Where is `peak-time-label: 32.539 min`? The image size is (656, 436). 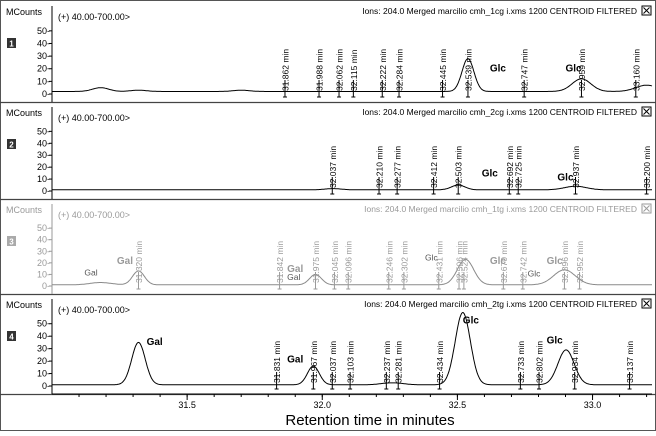 peak-time-label: 32.539 min is located at coordinates (468, 70).